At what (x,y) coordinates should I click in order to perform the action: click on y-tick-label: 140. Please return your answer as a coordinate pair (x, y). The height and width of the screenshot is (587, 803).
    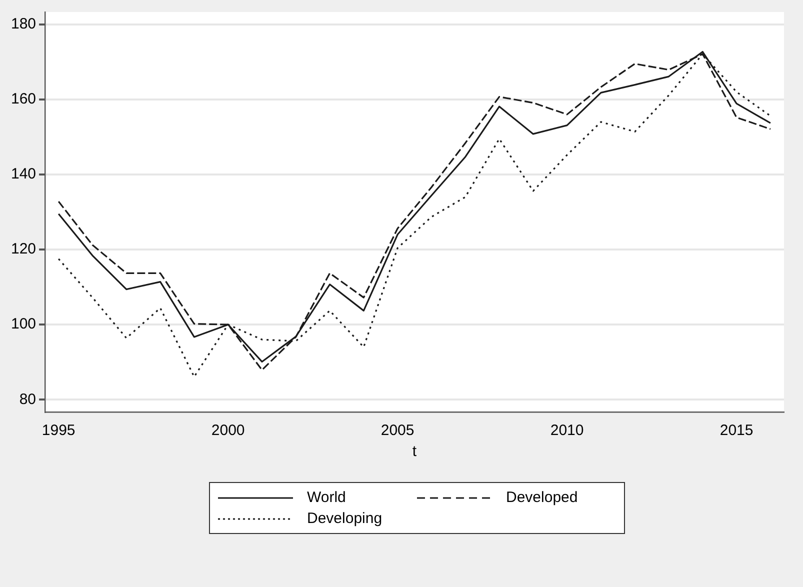
    Looking at the image, I should click on (23, 174).